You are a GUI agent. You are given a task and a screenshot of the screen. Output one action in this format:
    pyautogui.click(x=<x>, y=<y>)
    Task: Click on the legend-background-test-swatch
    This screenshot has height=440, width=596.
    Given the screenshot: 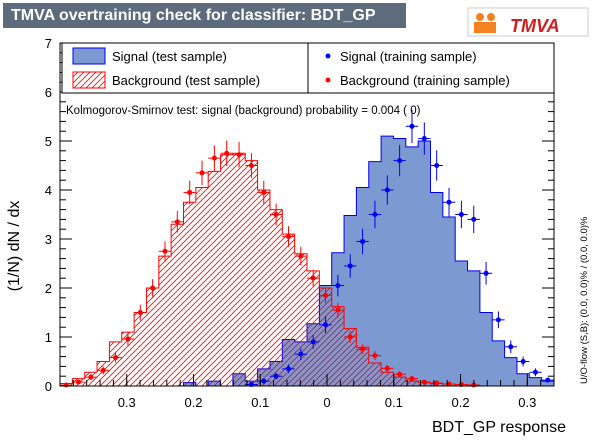 What is the action you would take?
    pyautogui.click(x=89, y=80)
    